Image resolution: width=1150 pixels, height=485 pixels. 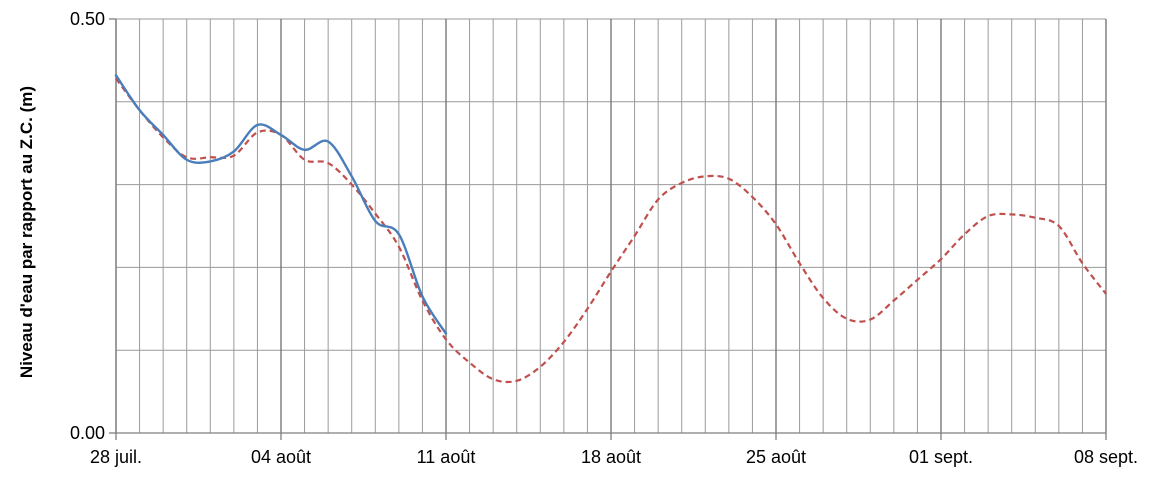 What do you see at coordinates (281, 457) in the screenshot?
I see `x-tick-label: 04 août` at bounding box center [281, 457].